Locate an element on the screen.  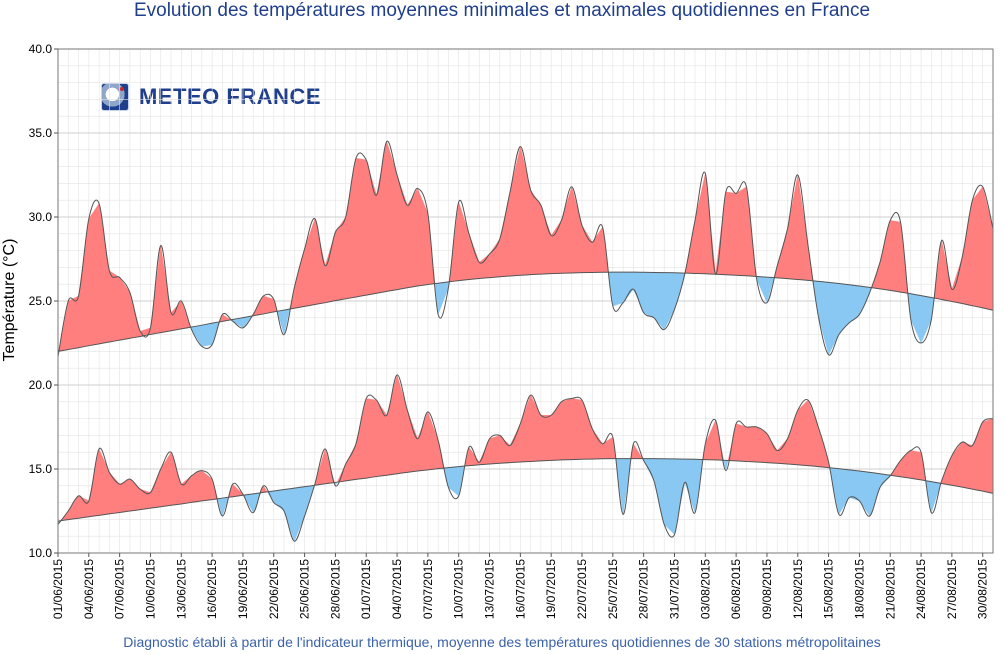
y-tick-label: 40.0 is located at coordinates (41, 49).